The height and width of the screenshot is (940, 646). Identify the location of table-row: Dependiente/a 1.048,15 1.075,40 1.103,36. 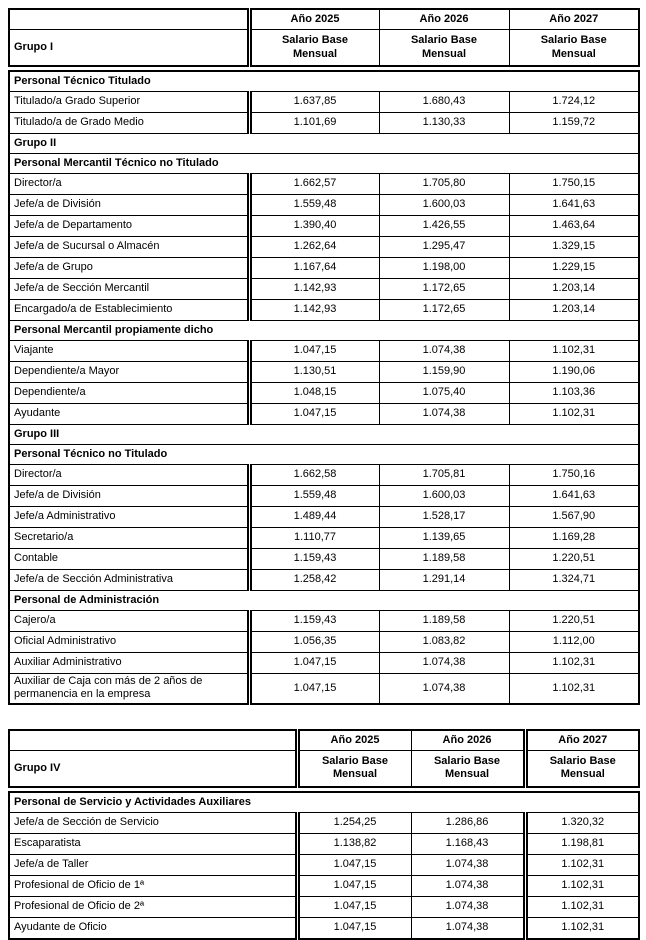
(324, 393).